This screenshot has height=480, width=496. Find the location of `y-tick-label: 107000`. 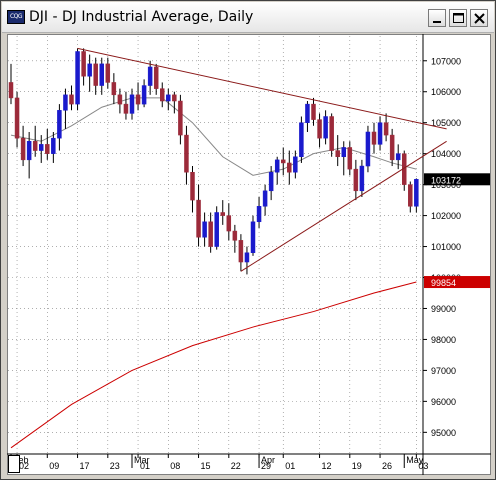

y-tick-label: 107000 is located at coordinates (446, 61).